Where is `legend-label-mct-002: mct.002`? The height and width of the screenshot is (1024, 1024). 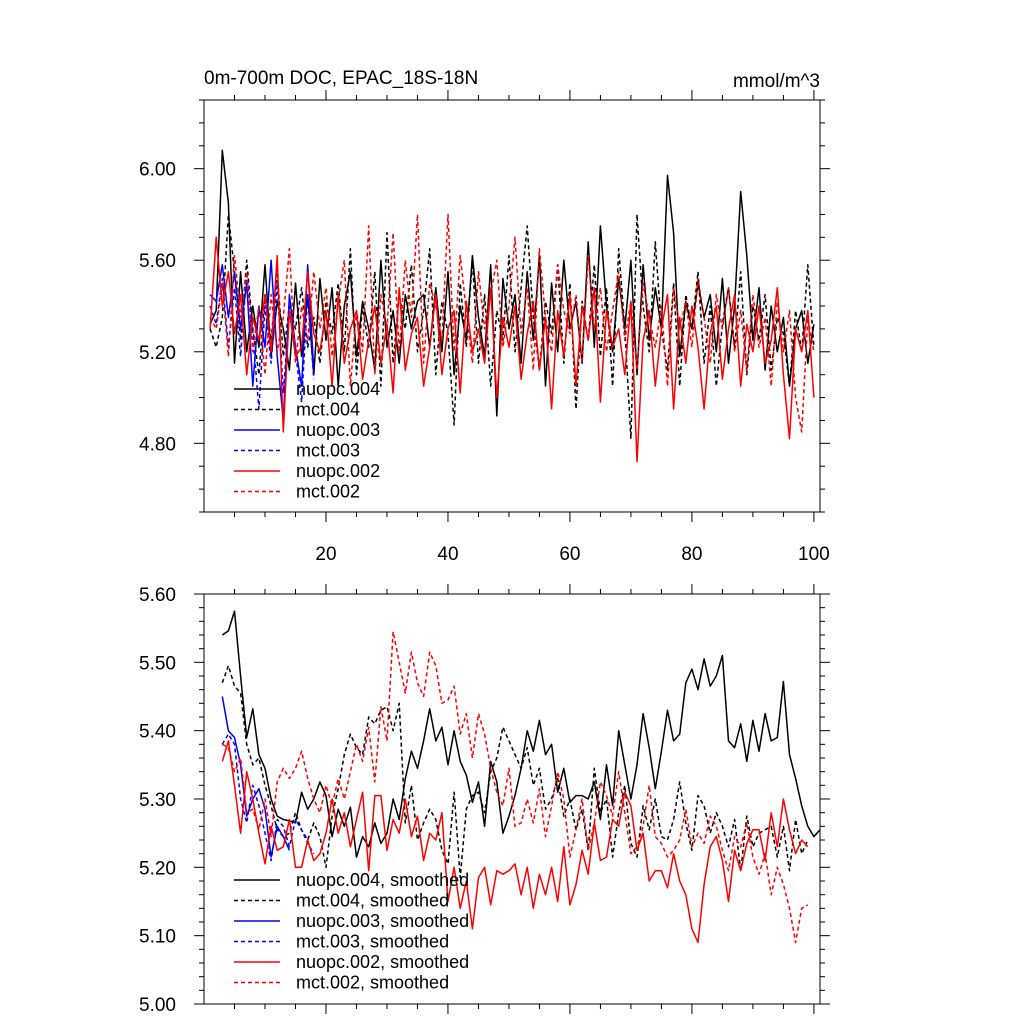
legend-label-mct-002: mct.002 is located at coordinates (328, 492).